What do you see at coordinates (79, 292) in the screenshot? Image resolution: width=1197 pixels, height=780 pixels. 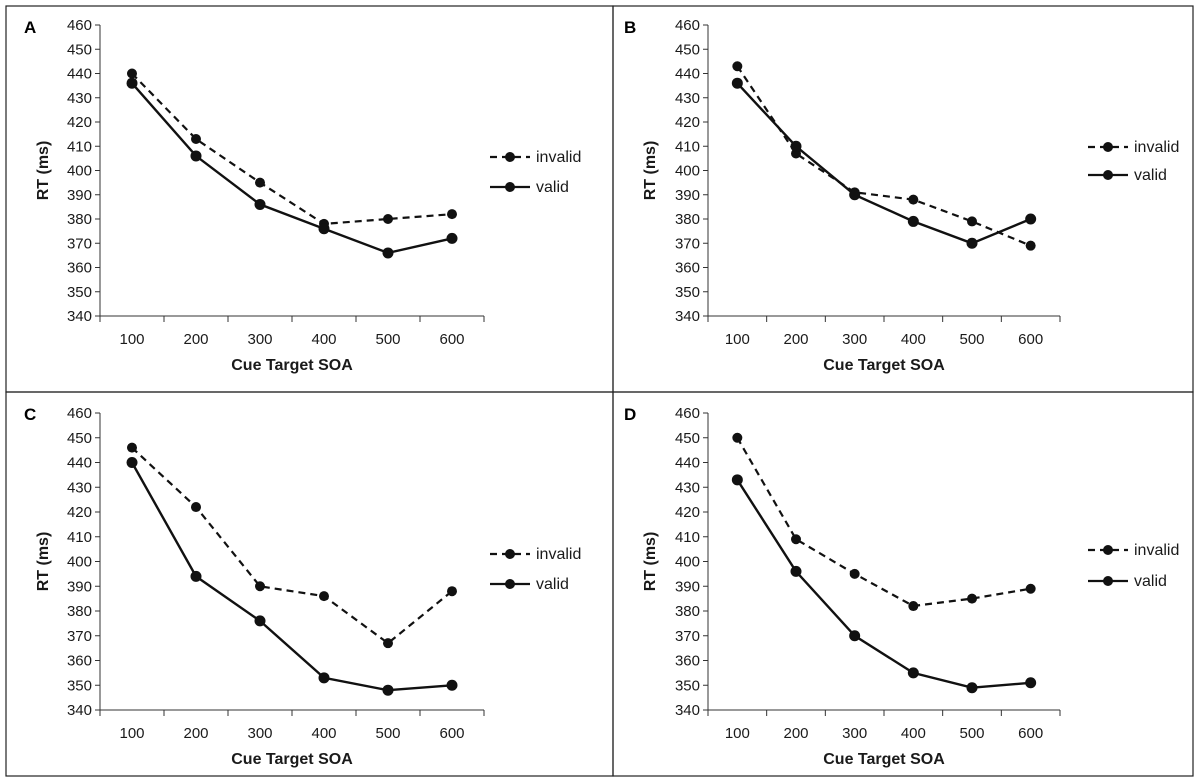 I see `y-tick-label: 350` at bounding box center [79, 292].